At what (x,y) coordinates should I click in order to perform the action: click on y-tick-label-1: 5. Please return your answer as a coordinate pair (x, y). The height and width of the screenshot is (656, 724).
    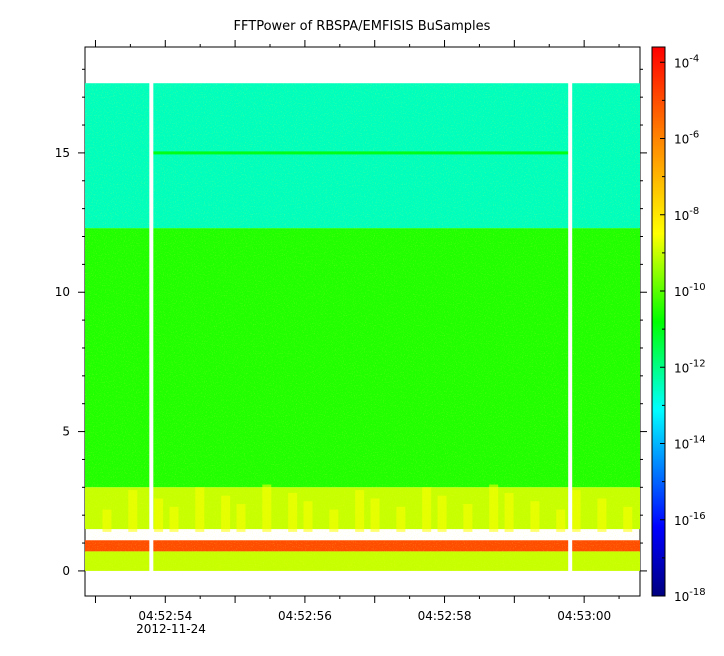
    Looking at the image, I should click on (66, 432).